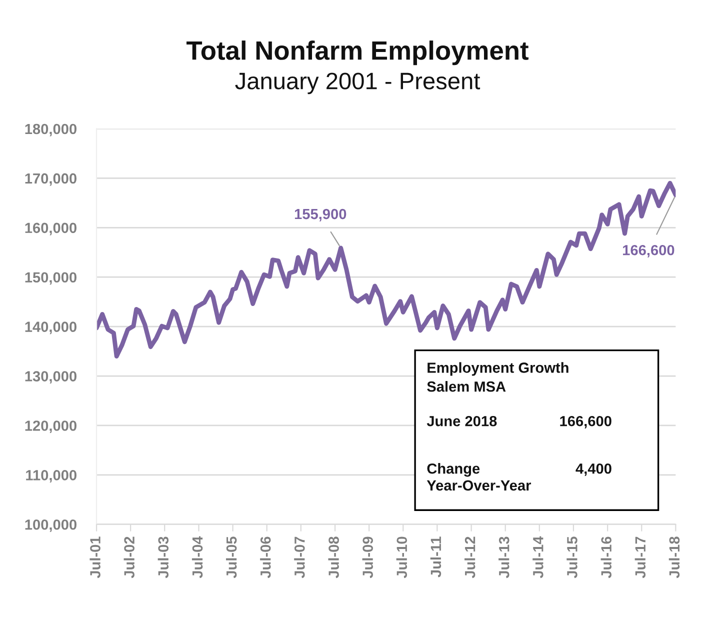 This screenshot has width=715, height=628. What do you see at coordinates (402, 557) in the screenshot?
I see `x-tick-label: Jul-10` at bounding box center [402, 557].